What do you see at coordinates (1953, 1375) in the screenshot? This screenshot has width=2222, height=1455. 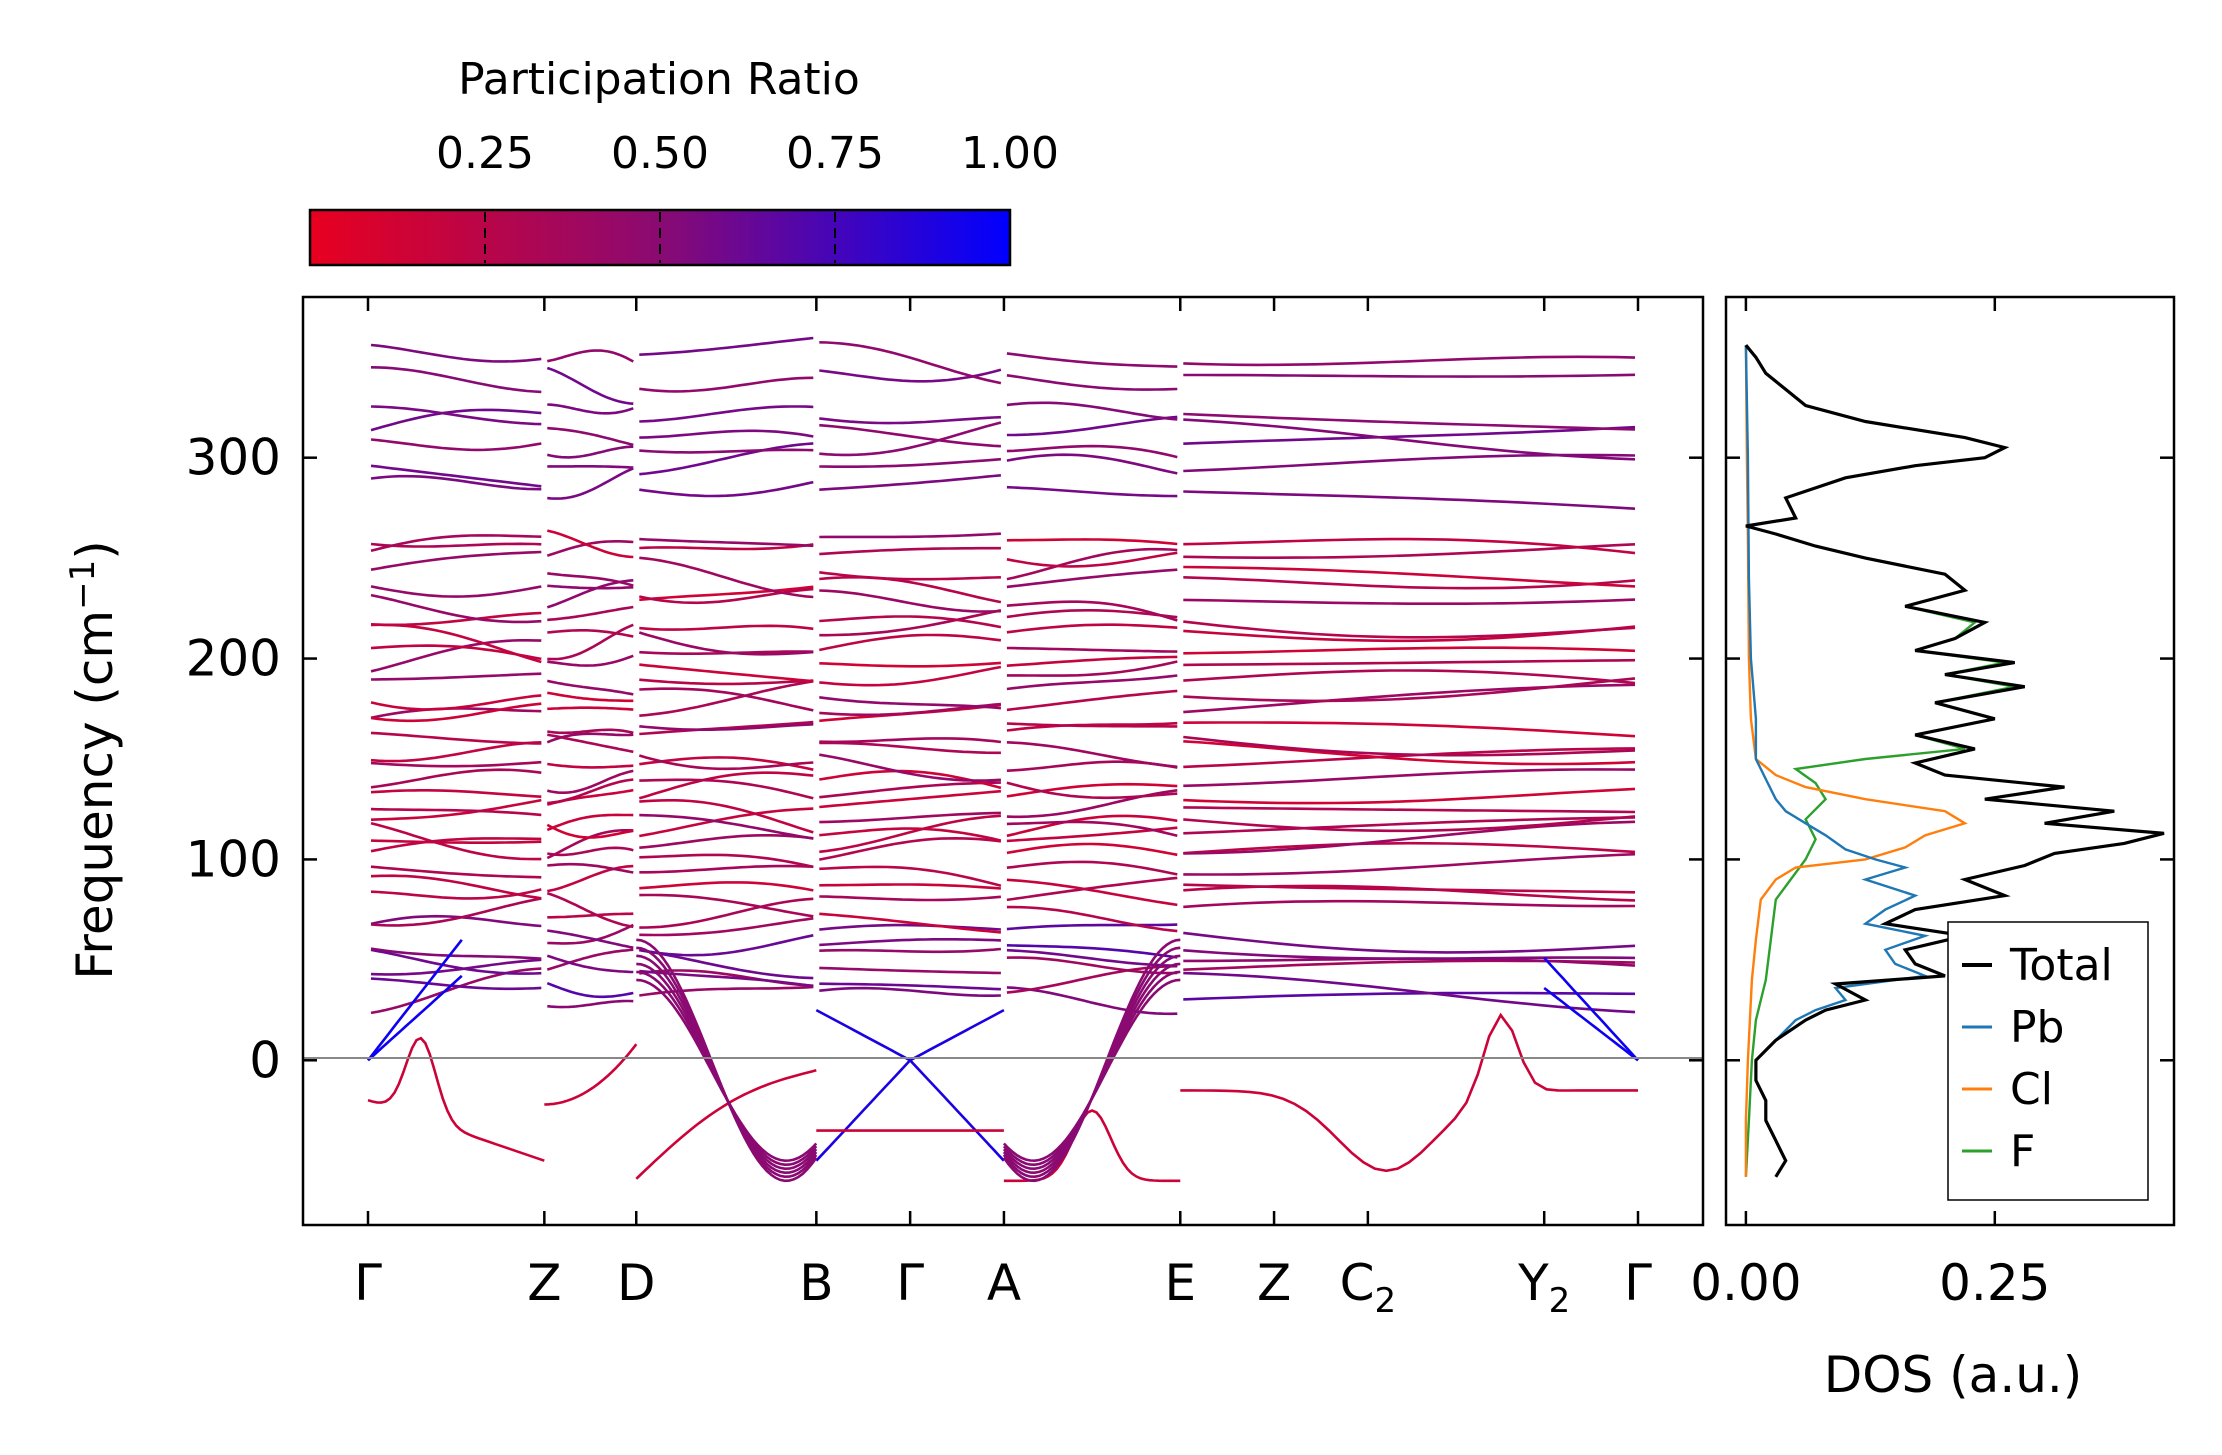 I see `dos-x-axis-label: DOS (a.u.)` at bounding box center [1953, 1375].